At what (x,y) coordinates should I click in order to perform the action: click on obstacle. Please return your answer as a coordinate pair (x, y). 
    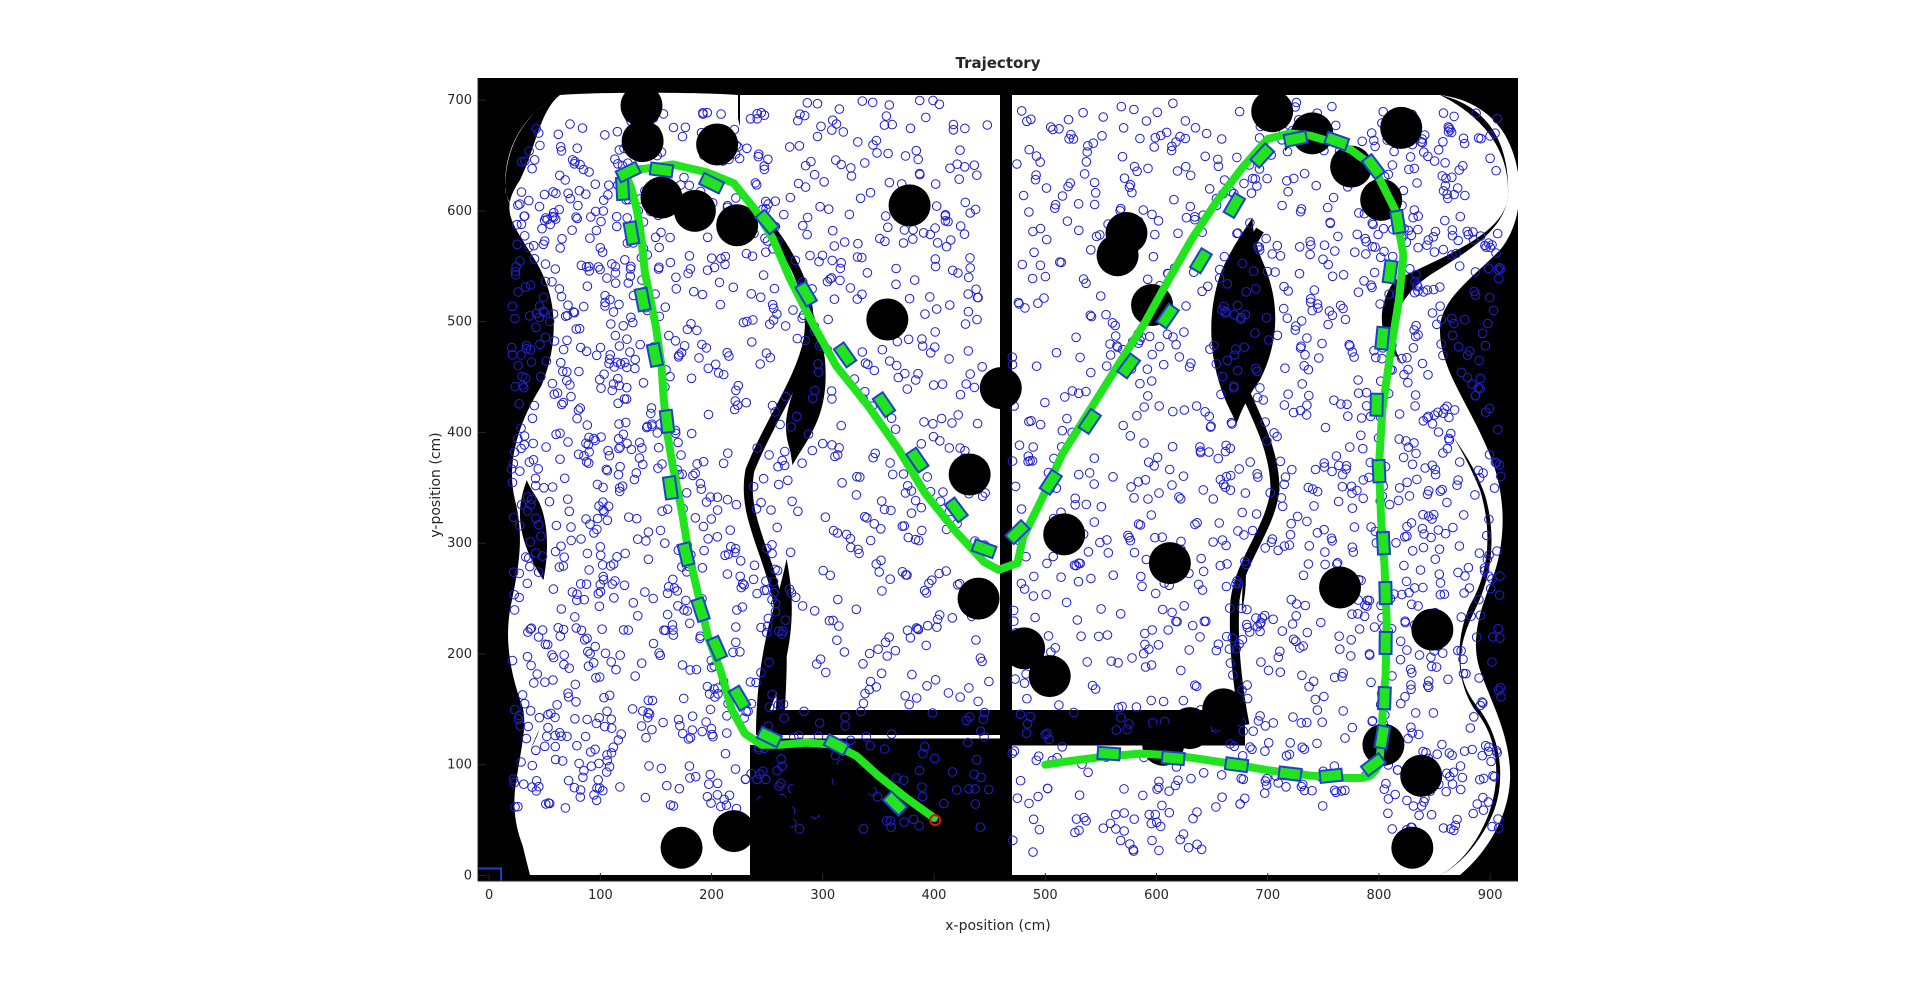
    Looking at the image, I should click on (661, 197).